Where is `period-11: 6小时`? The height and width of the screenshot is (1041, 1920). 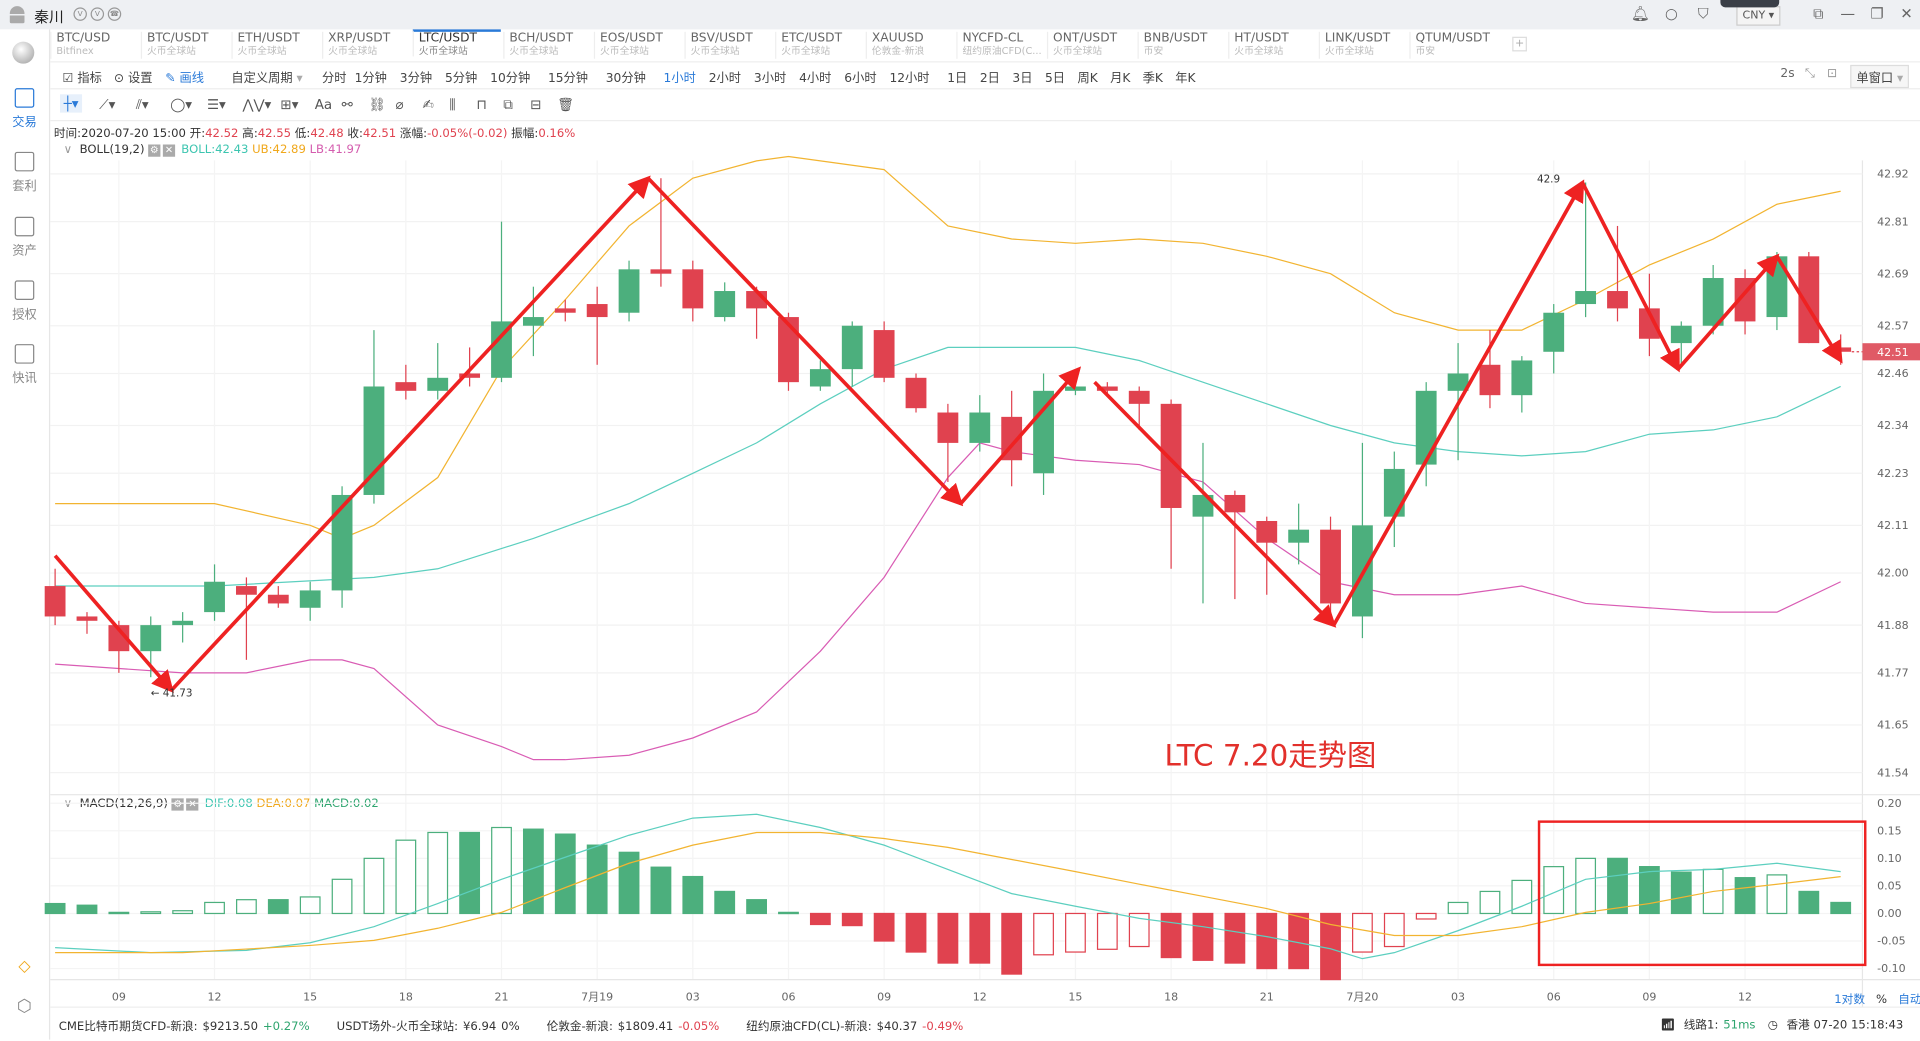 period-11: 6小时 is located at coordinates (860, 79).